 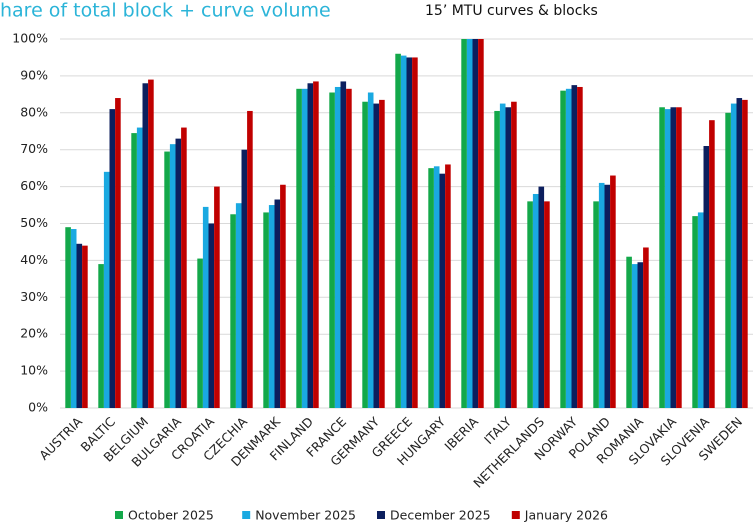 What do you see at coordinates (34, 370) in the screenshot?
I see `y-tick-label: 10%` at bounding box center [34, 370].